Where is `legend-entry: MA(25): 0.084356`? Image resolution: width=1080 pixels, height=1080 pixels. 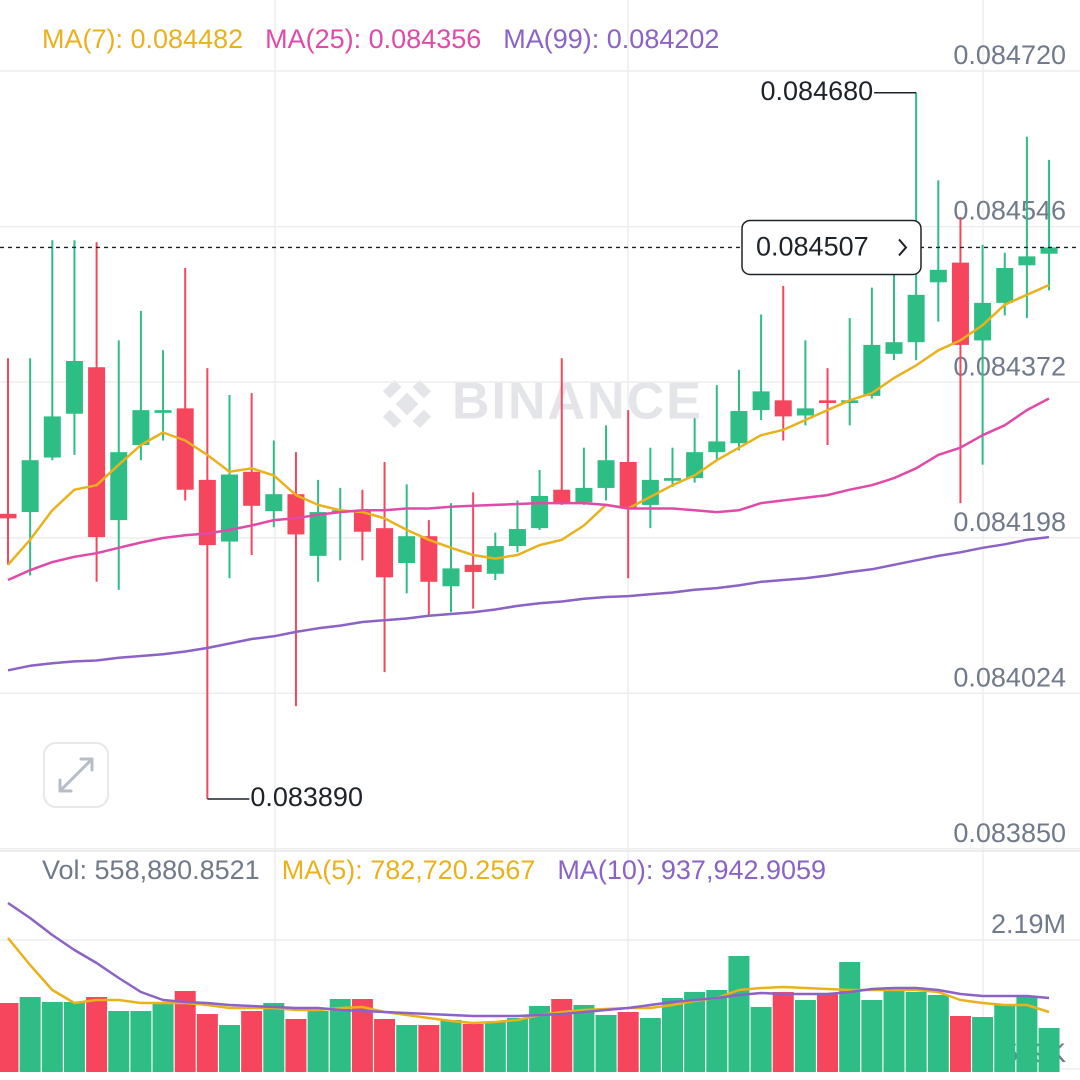
legend-entry: MA(25): 0.084356 is located at coordinates (373, 39).